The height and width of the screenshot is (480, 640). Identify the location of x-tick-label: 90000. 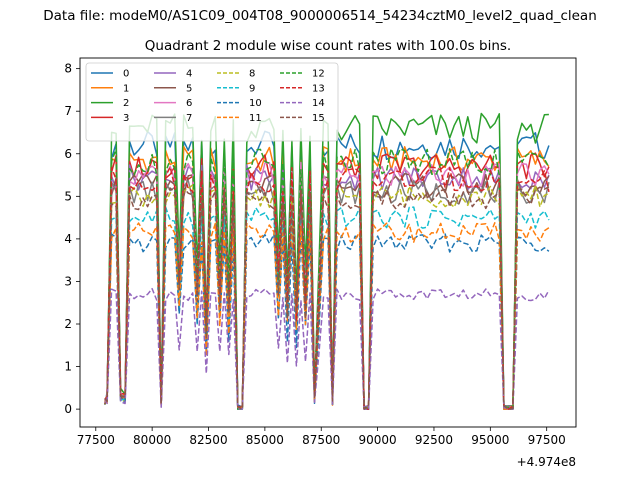
(378, 440).